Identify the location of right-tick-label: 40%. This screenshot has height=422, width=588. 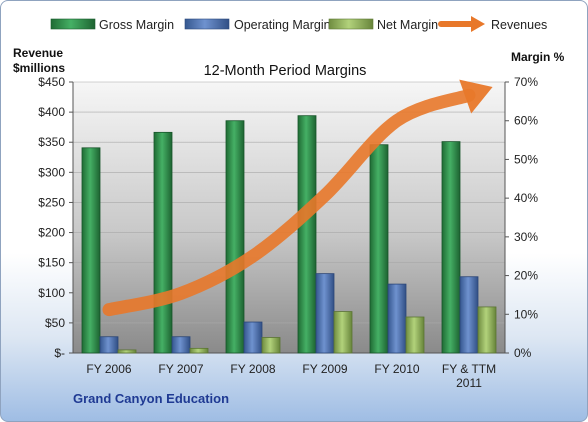
(526, 198).